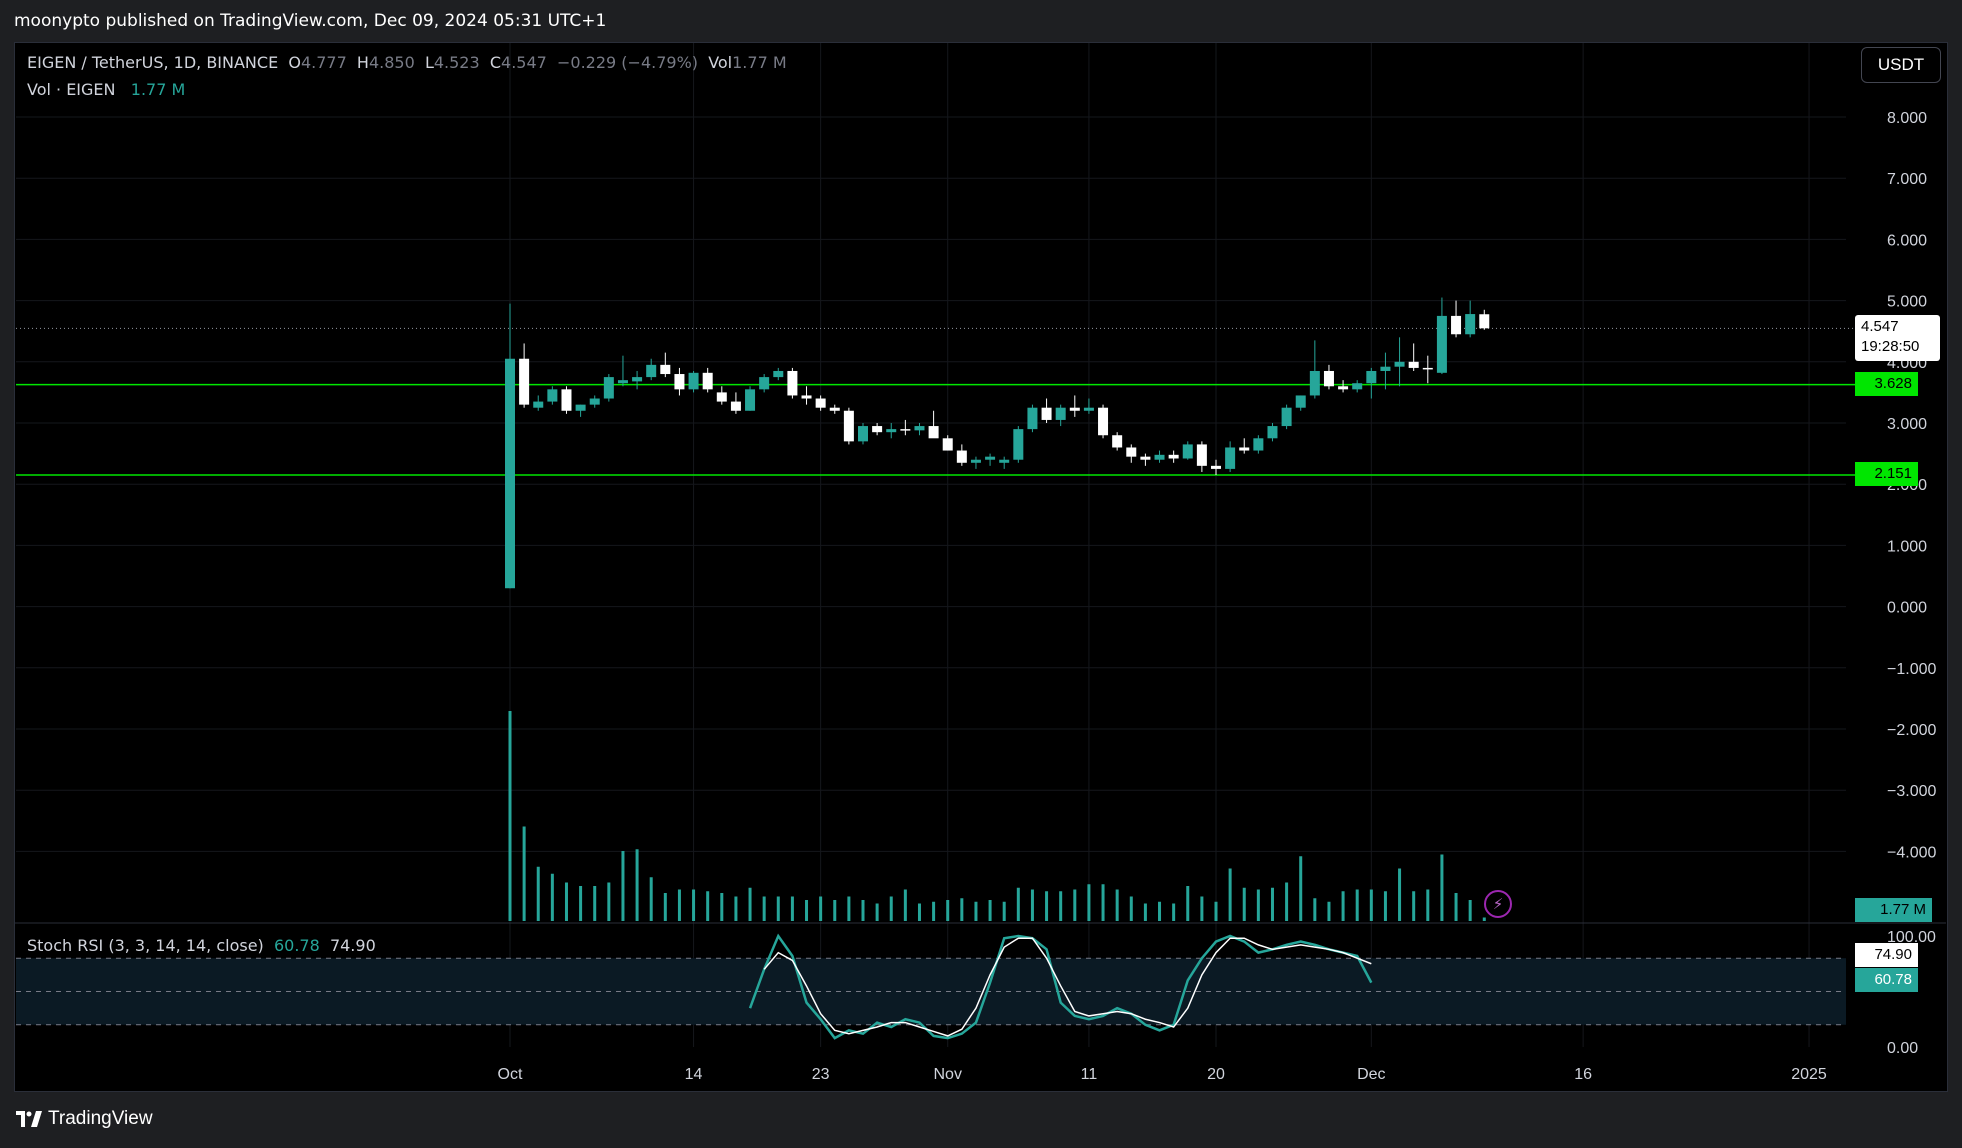  I want to click on last-price-tag: 4.547 19:28:50, so click(1897, 338).